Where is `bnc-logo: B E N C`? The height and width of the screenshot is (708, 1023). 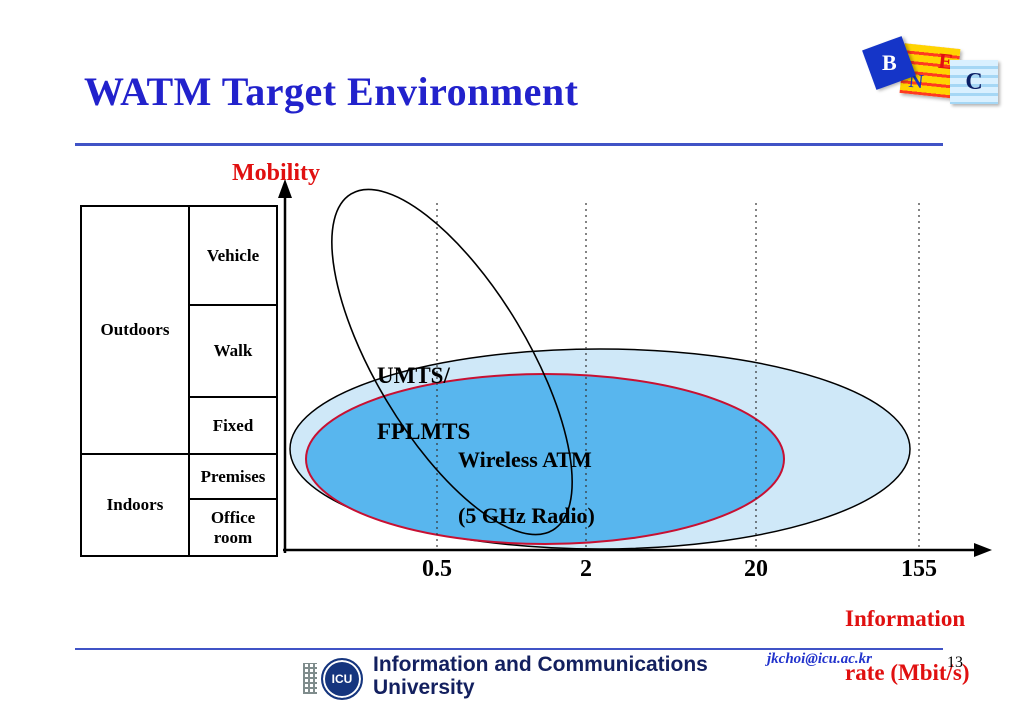 bnc-logo: B E N C is located at coordinates (934, 77).